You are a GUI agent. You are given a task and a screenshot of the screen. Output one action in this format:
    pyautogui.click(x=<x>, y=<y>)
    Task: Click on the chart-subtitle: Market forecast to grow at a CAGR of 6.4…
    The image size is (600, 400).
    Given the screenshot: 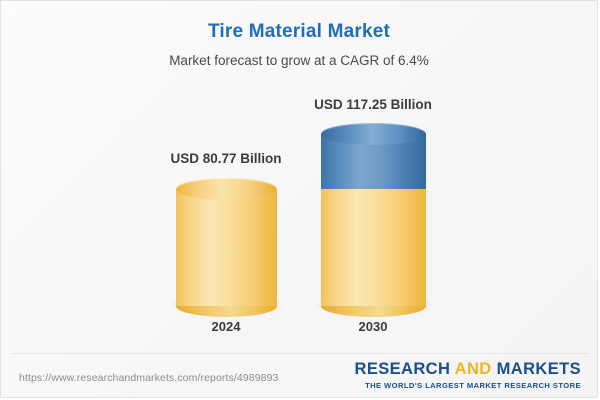 What is the action you would take?
    pyautogui.click(x=299, y=60)
    